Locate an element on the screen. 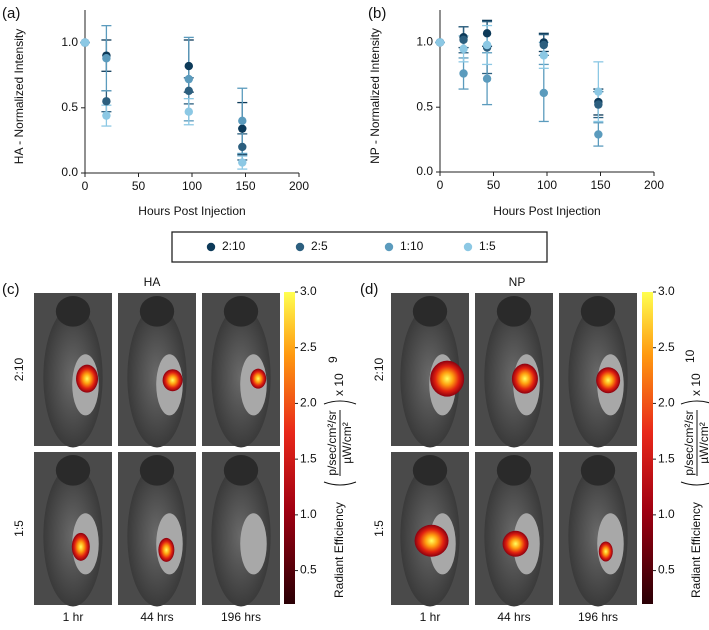  x-axis-label: Hours Post Injection is located at coordinates (546, 211).